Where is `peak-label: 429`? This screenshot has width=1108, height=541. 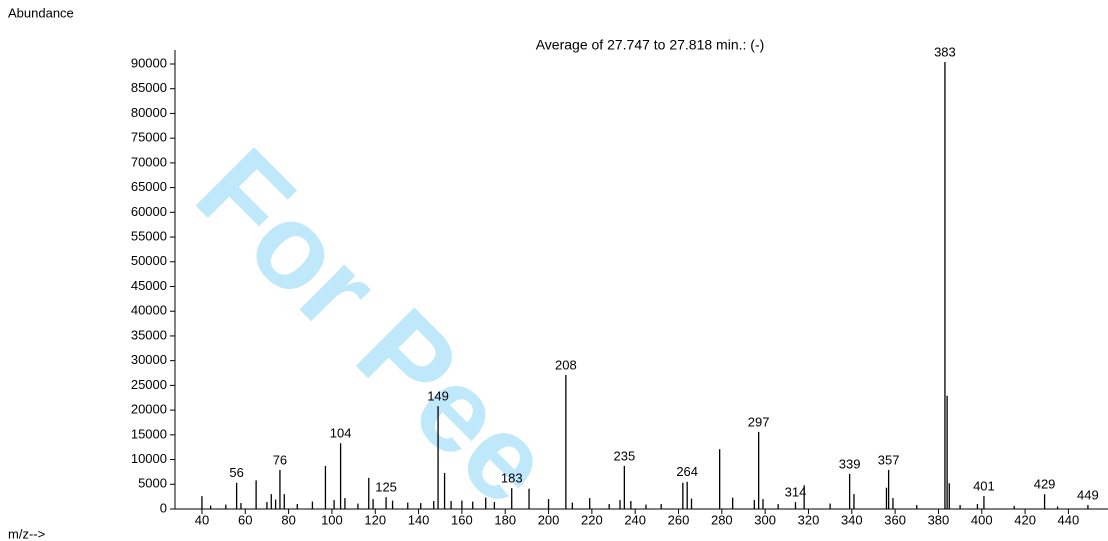
peak-label: 429 is located at coordinates (1045, 484).